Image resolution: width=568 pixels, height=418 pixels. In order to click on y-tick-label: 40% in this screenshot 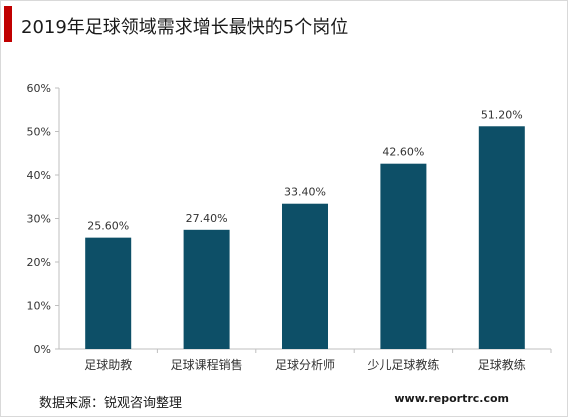, I will do `click(39, 175)`.